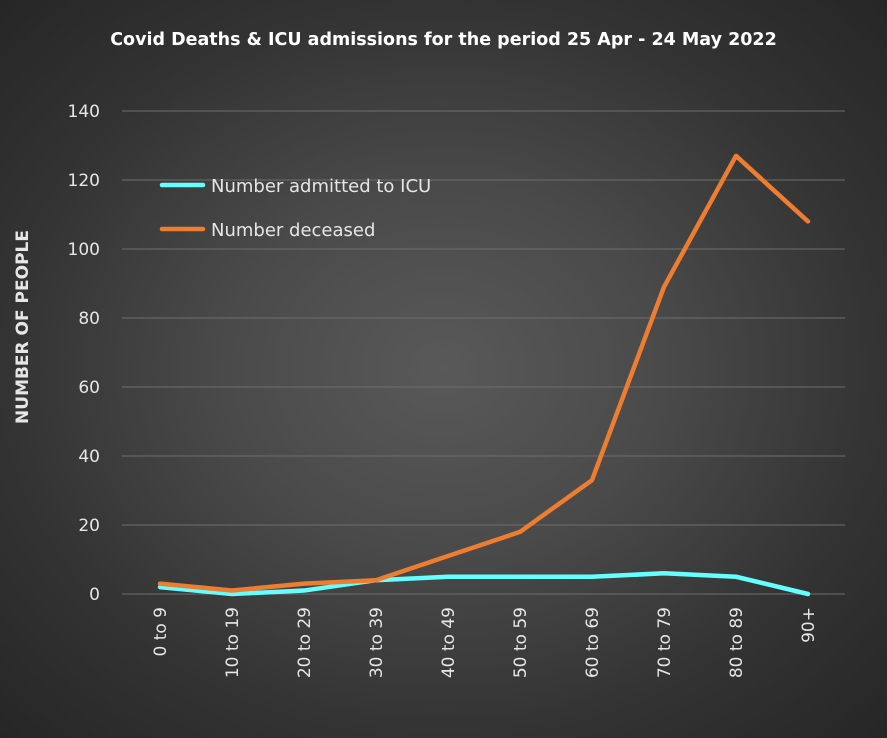 This screenshot has width=887, height=738. I want to click on y-tick-label: 140, so click(84, 112).